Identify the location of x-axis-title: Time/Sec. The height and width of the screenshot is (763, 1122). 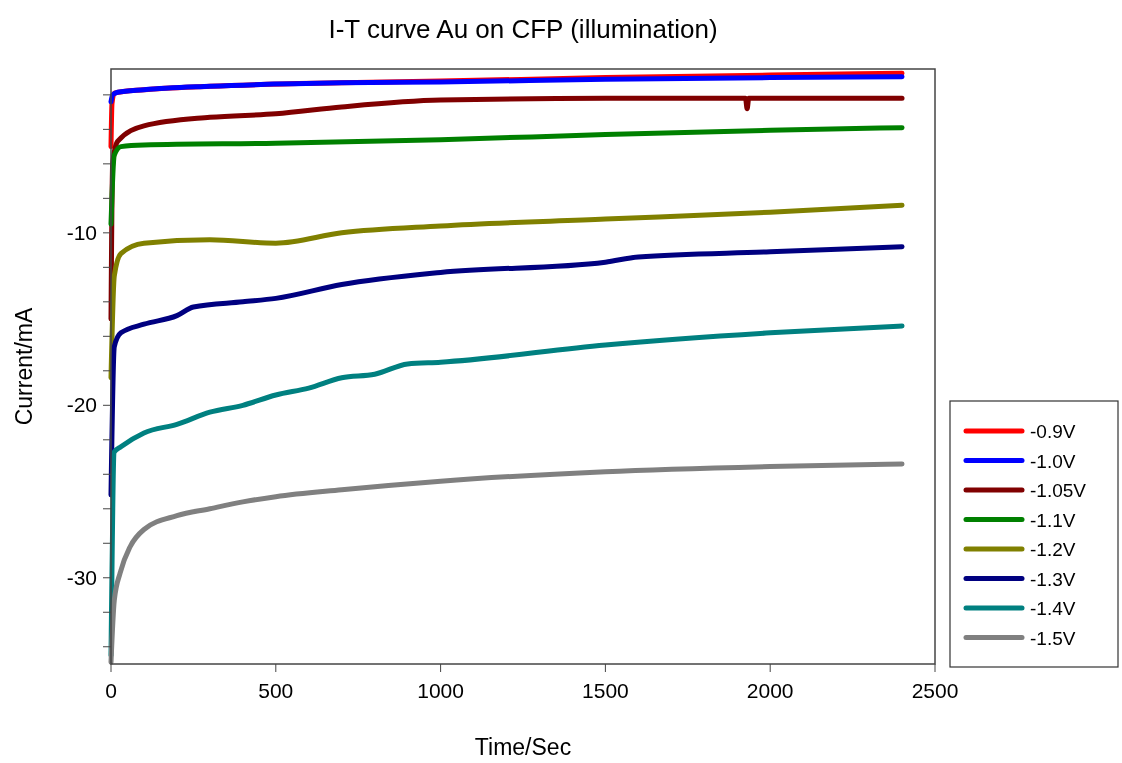
(523, 747).